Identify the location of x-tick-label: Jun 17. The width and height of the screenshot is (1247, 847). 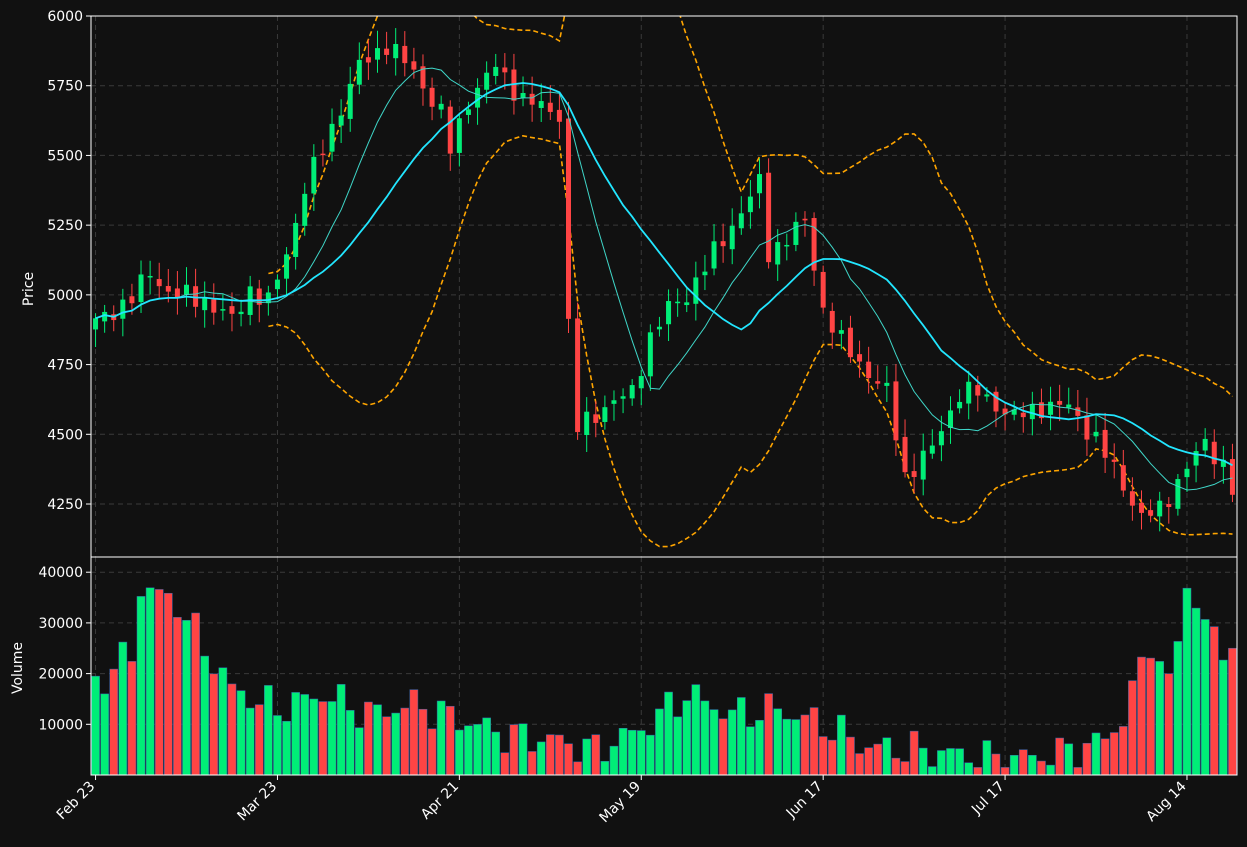
(804, 800).